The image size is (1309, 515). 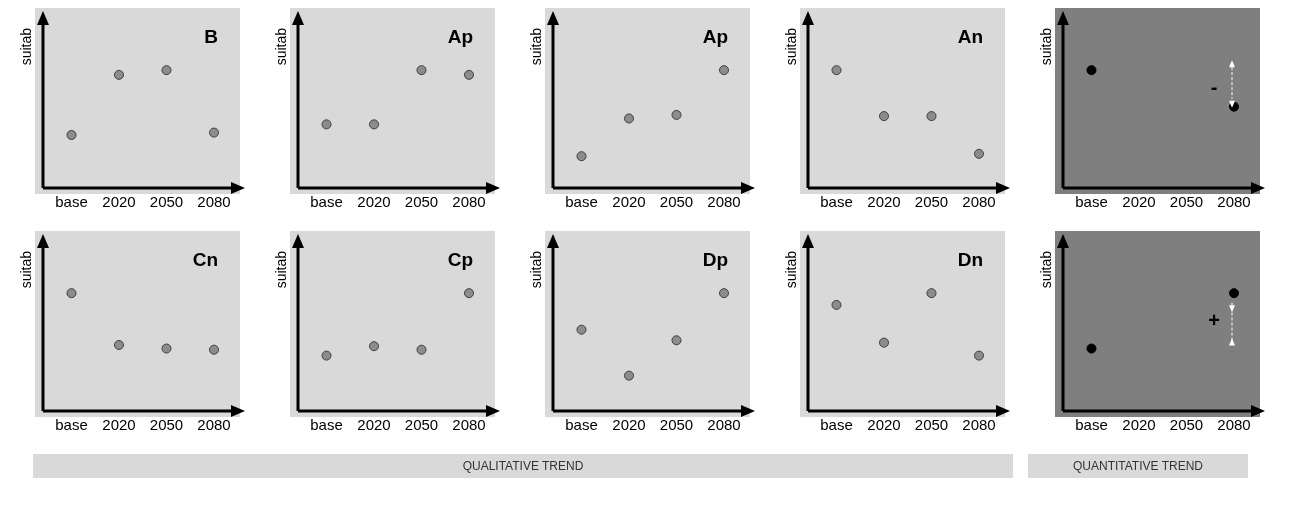 I want to click on chart-title: Dn, so click(x=970, y=259).